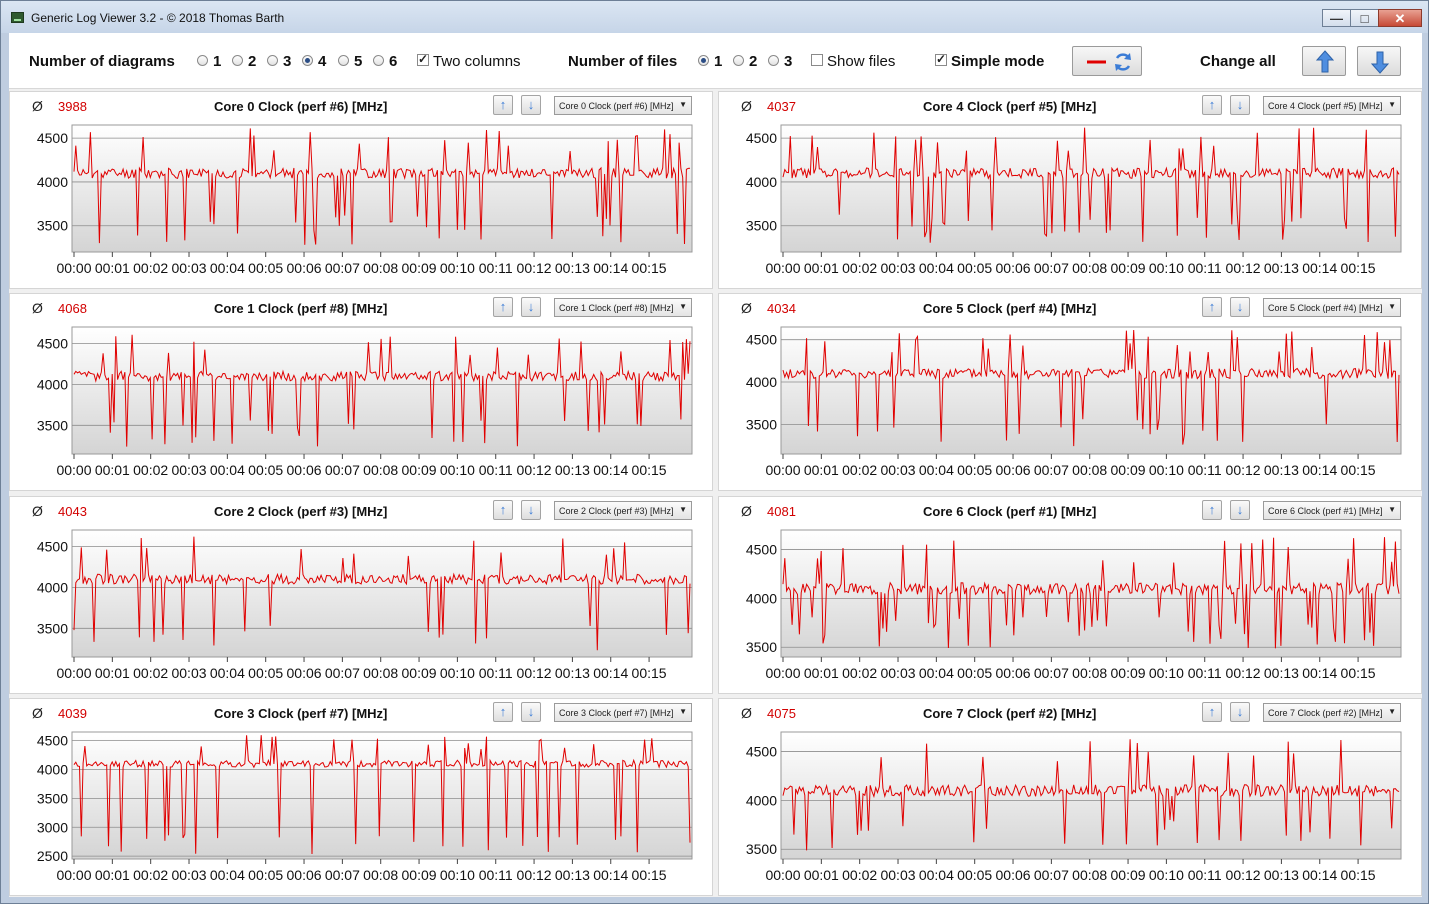 This screenshot has height=904, width=1429. I want to click on y-tick-label: 4000, so click(52, 770).